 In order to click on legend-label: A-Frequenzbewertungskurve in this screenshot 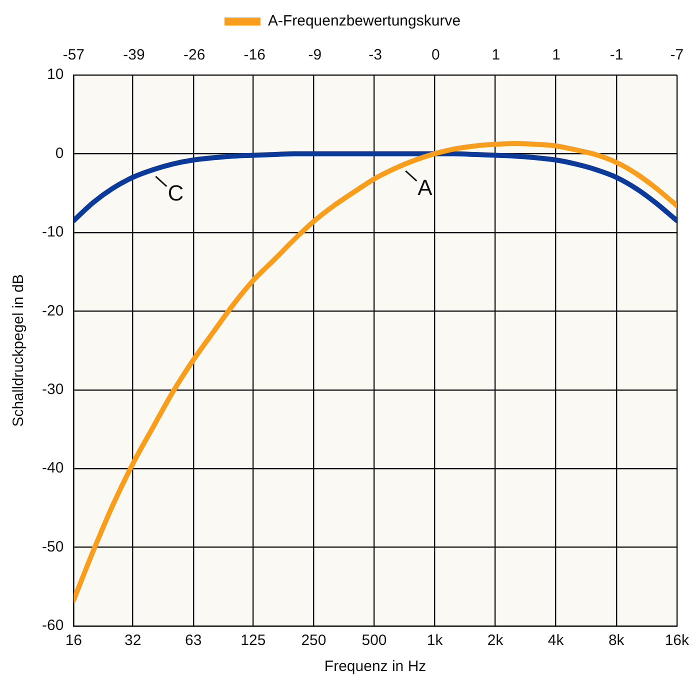, I will do `click(364, 21)`.